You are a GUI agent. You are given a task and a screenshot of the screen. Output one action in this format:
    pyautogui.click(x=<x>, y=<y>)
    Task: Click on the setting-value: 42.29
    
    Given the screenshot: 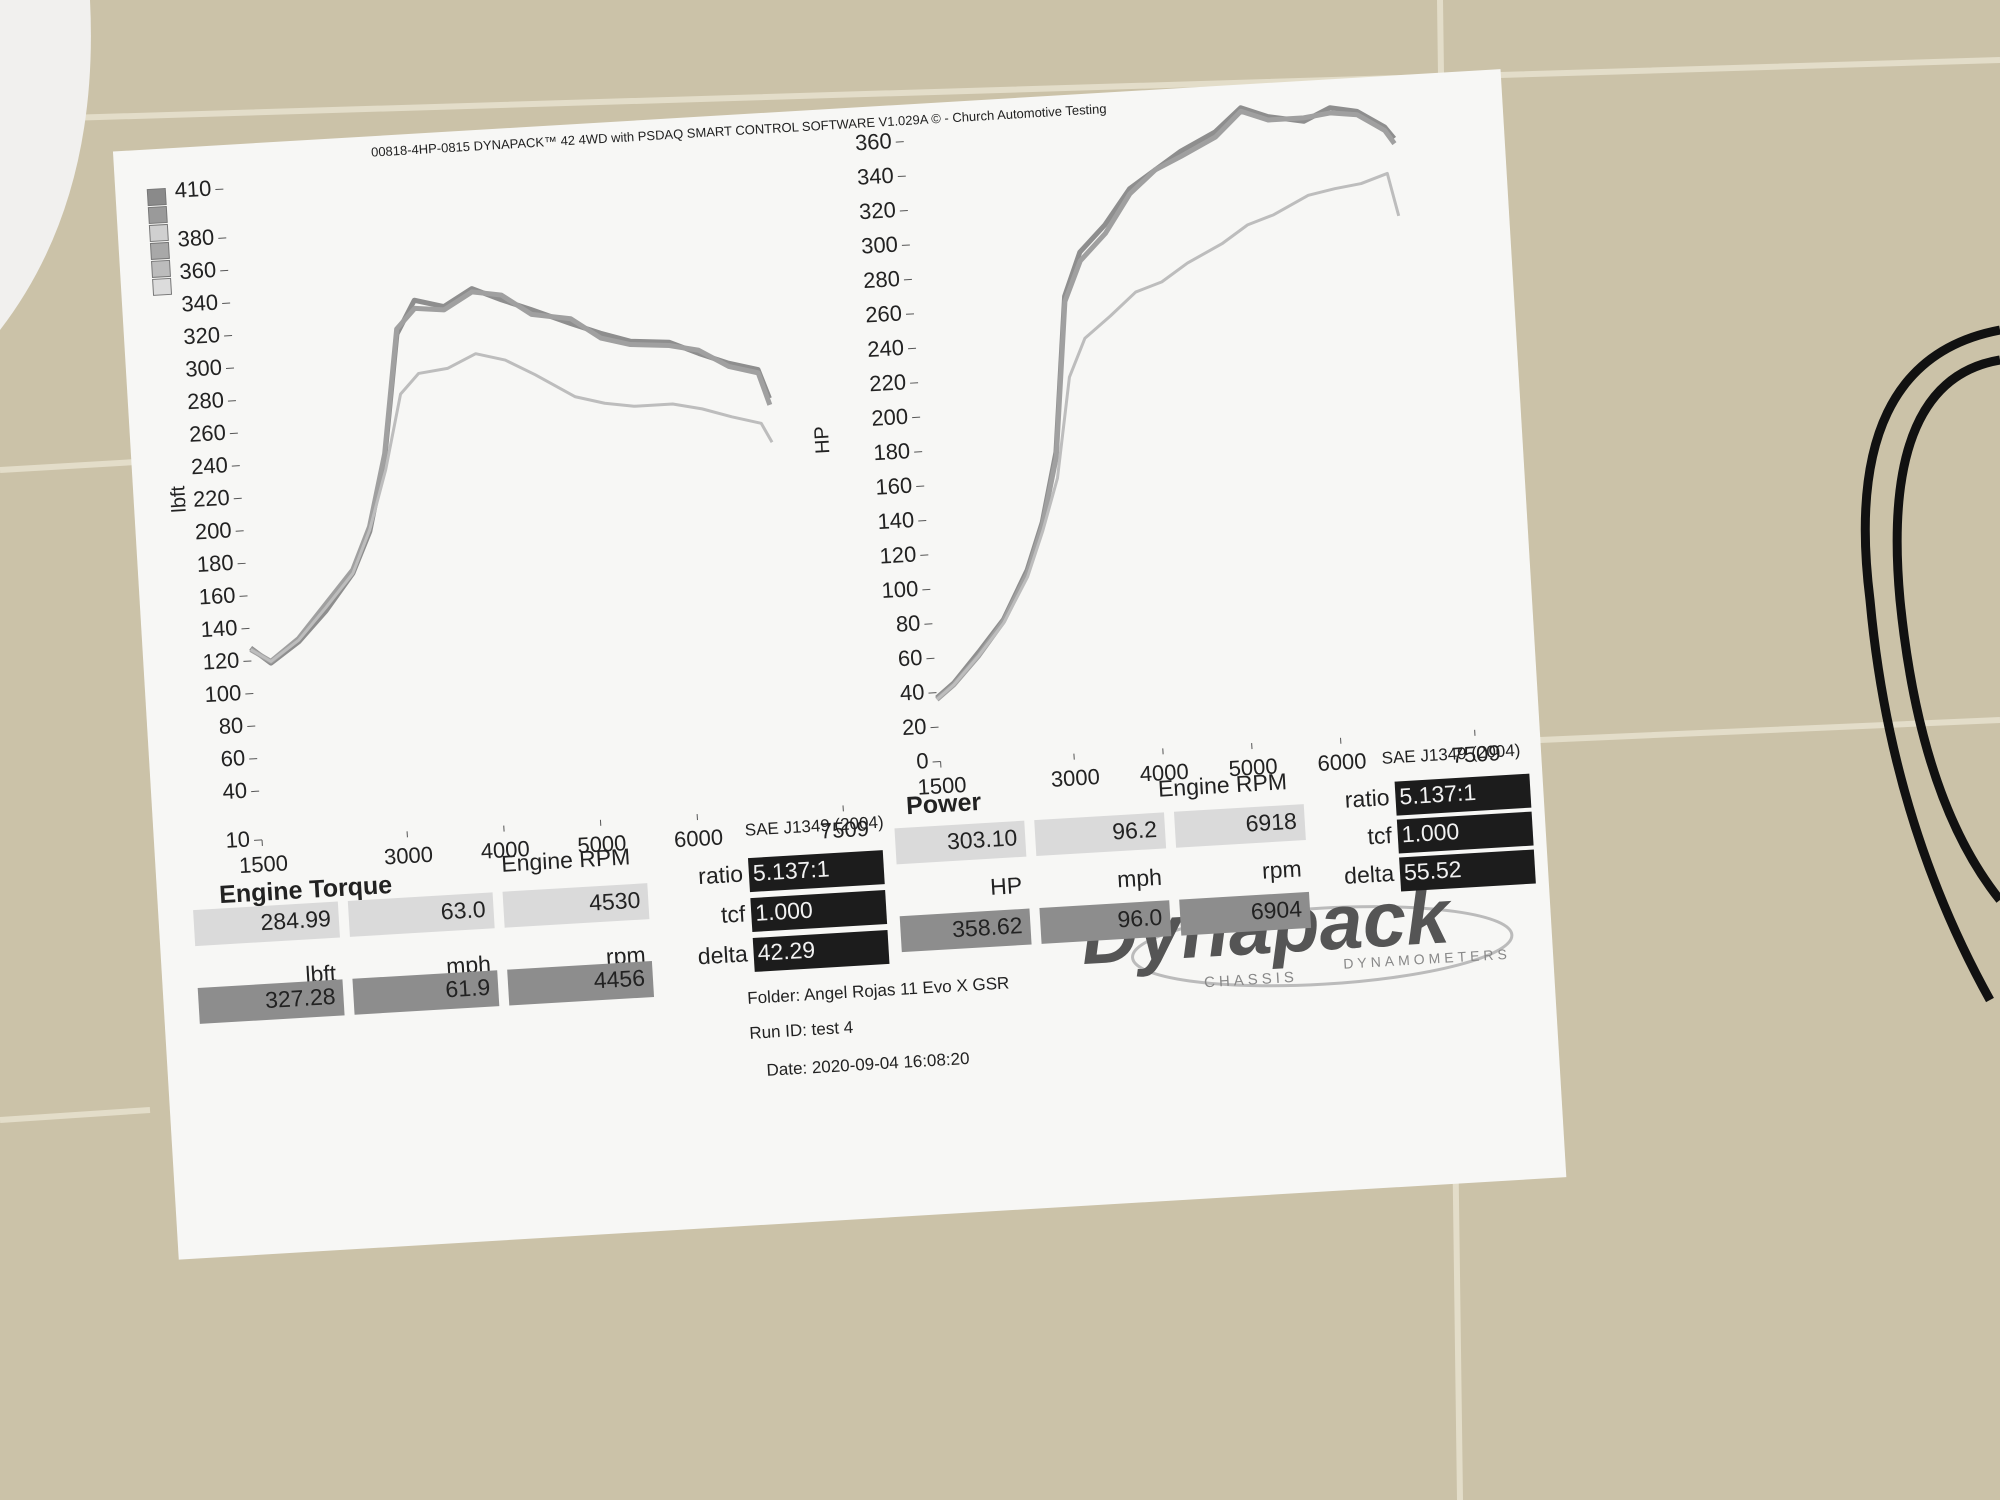 What is the action you would take?
    pyautogui.click(x=786, y=950)
    